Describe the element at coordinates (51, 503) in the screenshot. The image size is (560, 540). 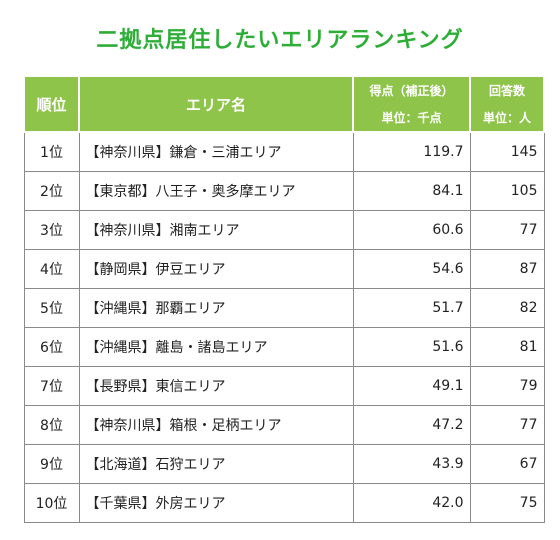
I see `rank-cell: 10位` at that location.